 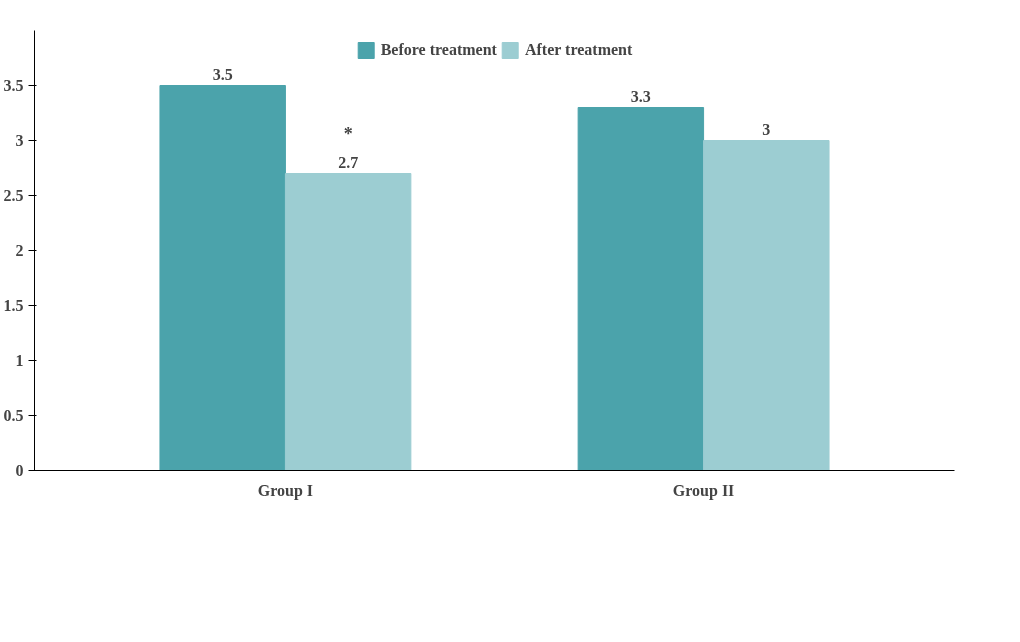 I want to click on legend-label: Before treatment, so click(x=438, y=50).